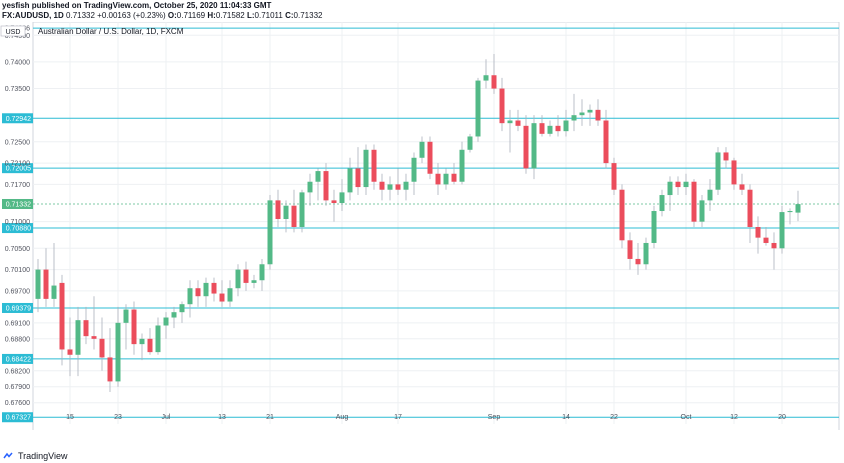  Describe the element at coordinates (80, 15) in the screenshot. I see `last-price: 0.71332` at that location.